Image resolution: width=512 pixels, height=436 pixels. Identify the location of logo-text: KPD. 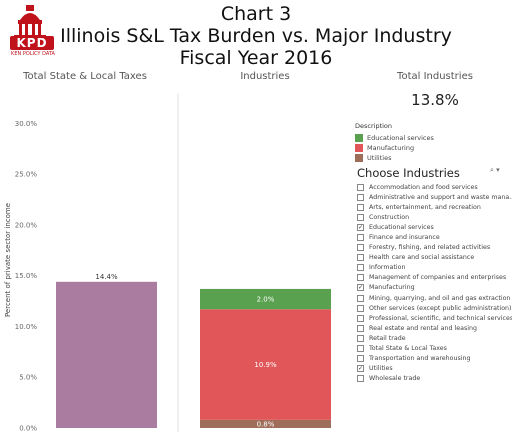
(32, 43).